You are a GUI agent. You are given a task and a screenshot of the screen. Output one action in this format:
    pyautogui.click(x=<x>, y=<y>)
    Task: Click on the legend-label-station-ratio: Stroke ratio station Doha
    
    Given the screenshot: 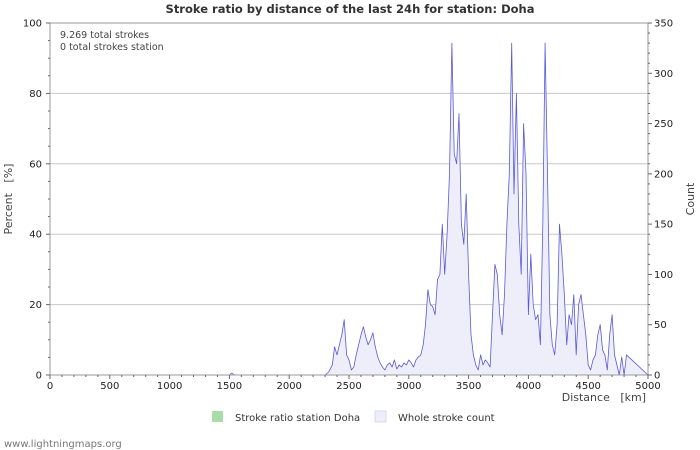 What is the action you would take?
    pyautogui.click(x=297, y=418)
    